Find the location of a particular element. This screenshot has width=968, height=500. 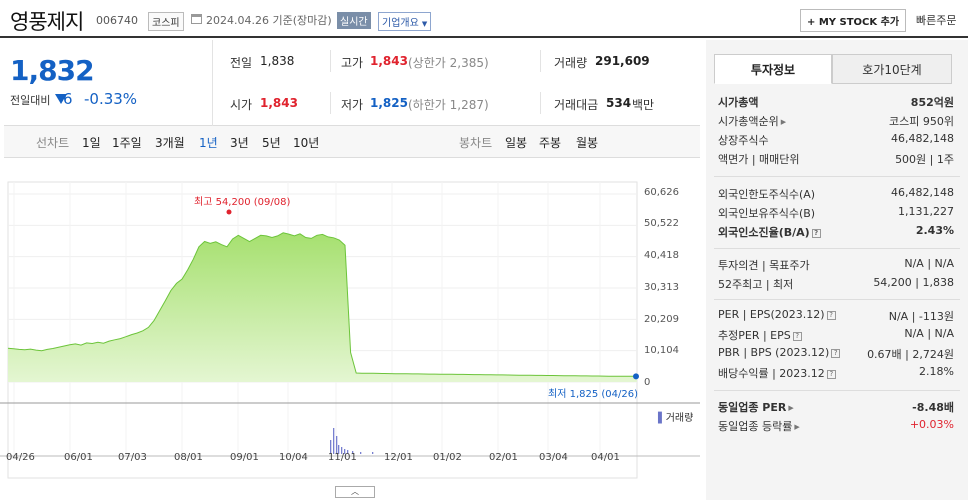

company-overview-dropdown: 기업개요 ▼ is located at coordinates (405, 21).